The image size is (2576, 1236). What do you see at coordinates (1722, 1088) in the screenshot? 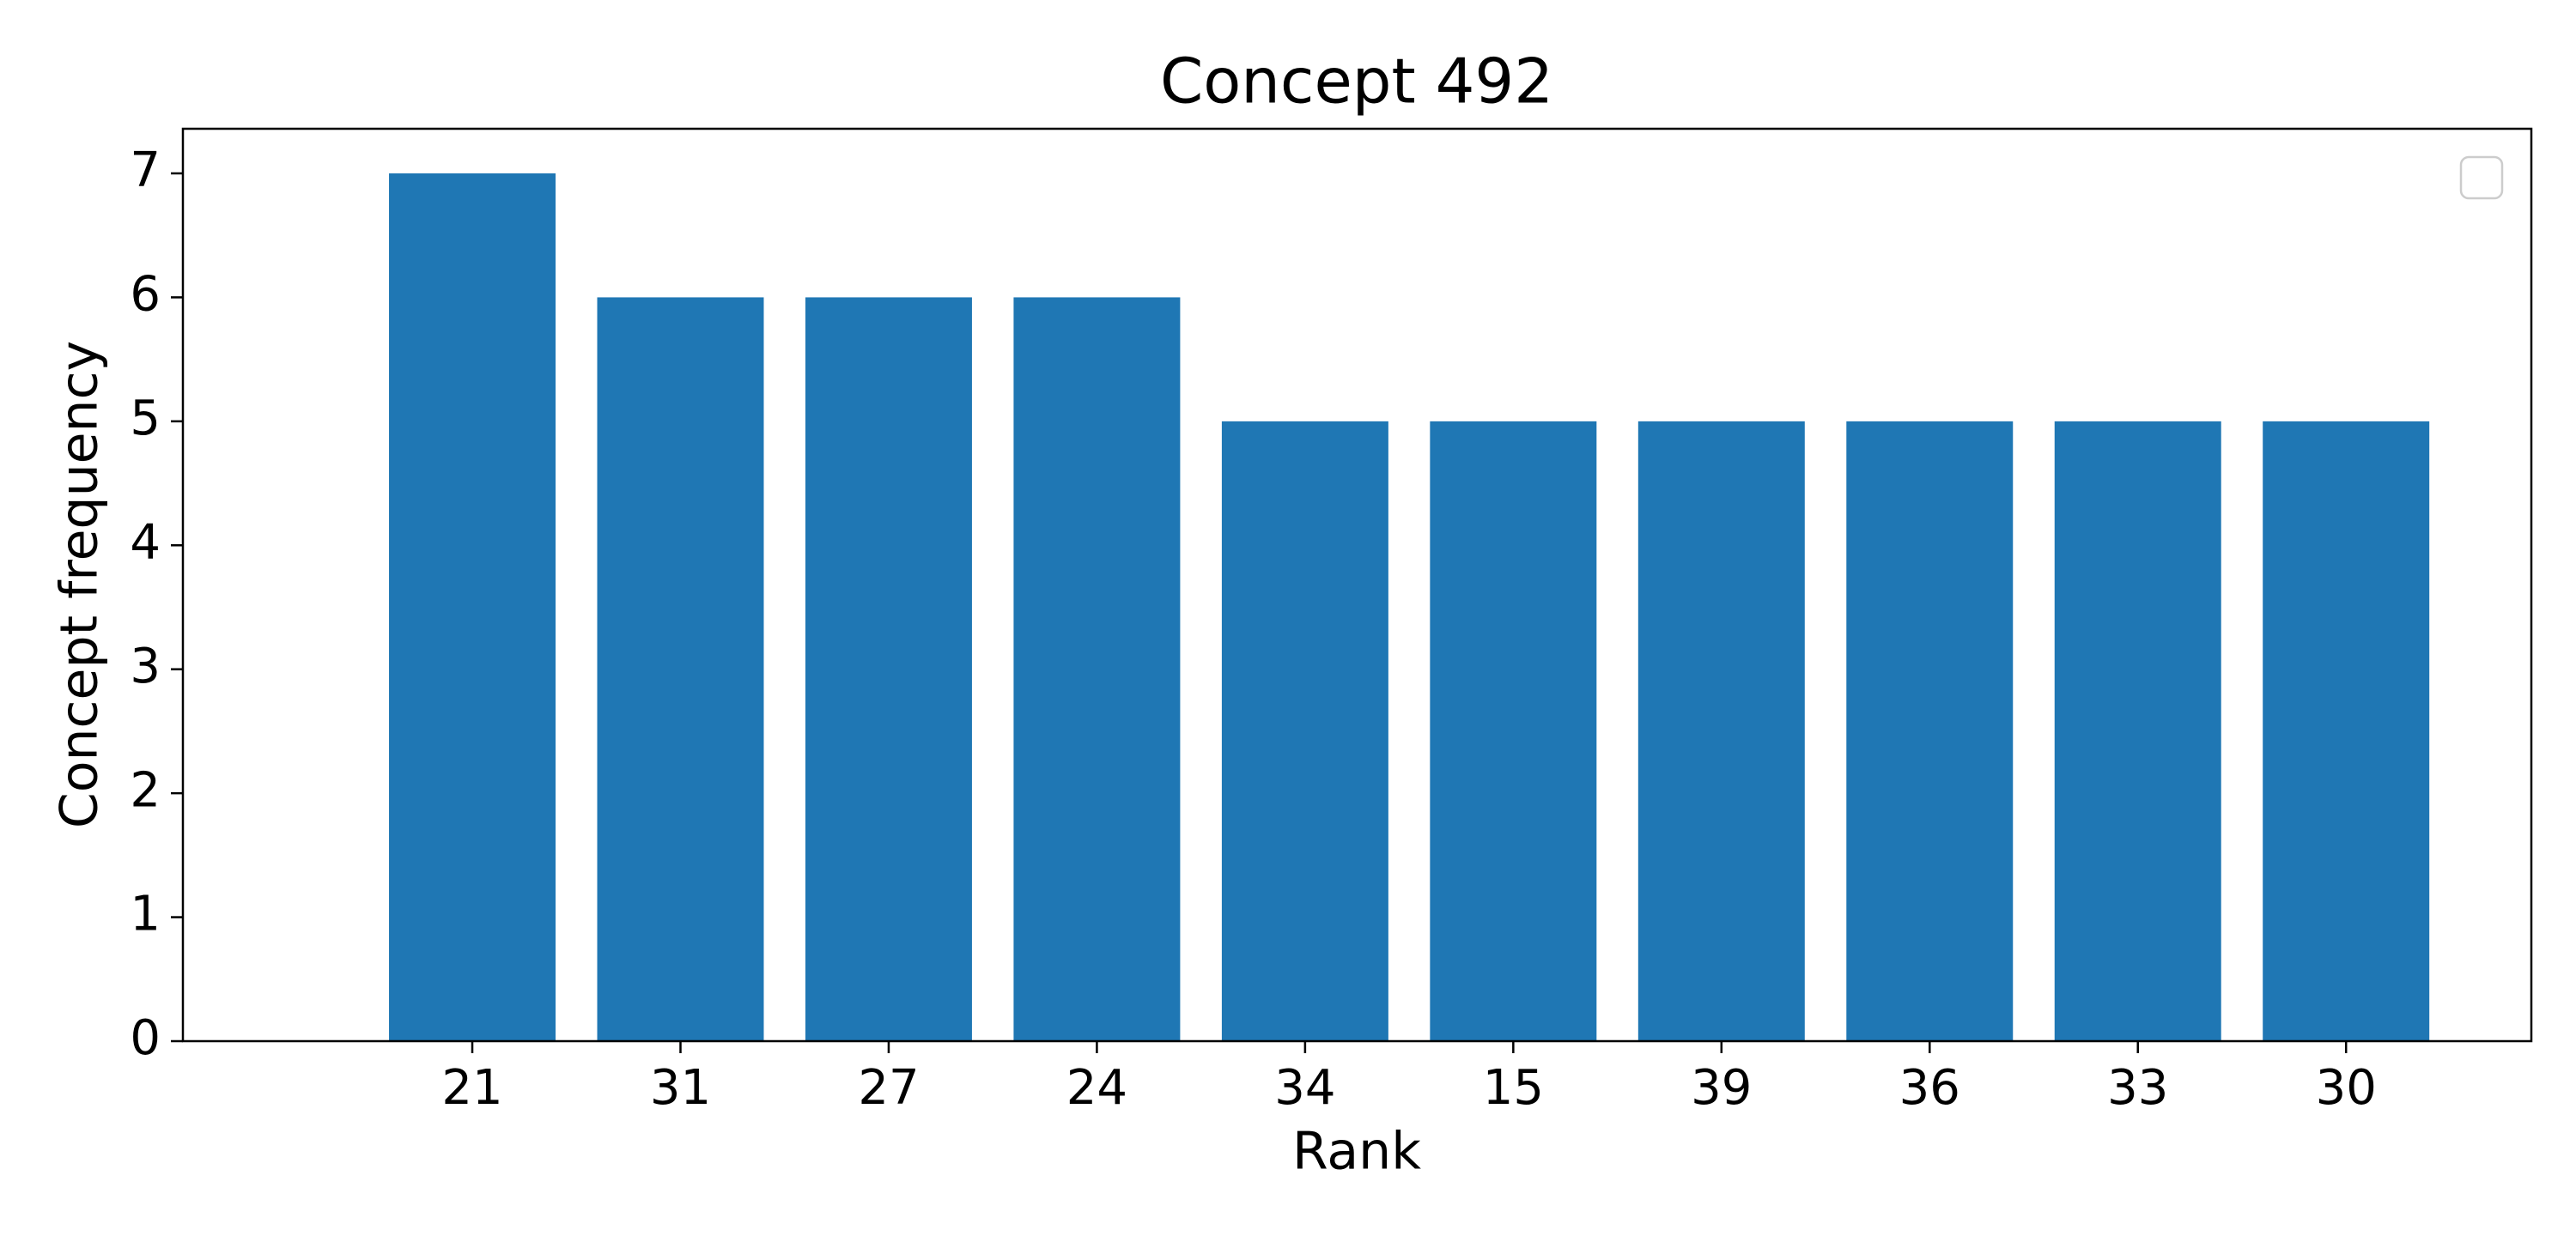
I see `x-tick-label: 39` at bounding box center [1722, 1088].